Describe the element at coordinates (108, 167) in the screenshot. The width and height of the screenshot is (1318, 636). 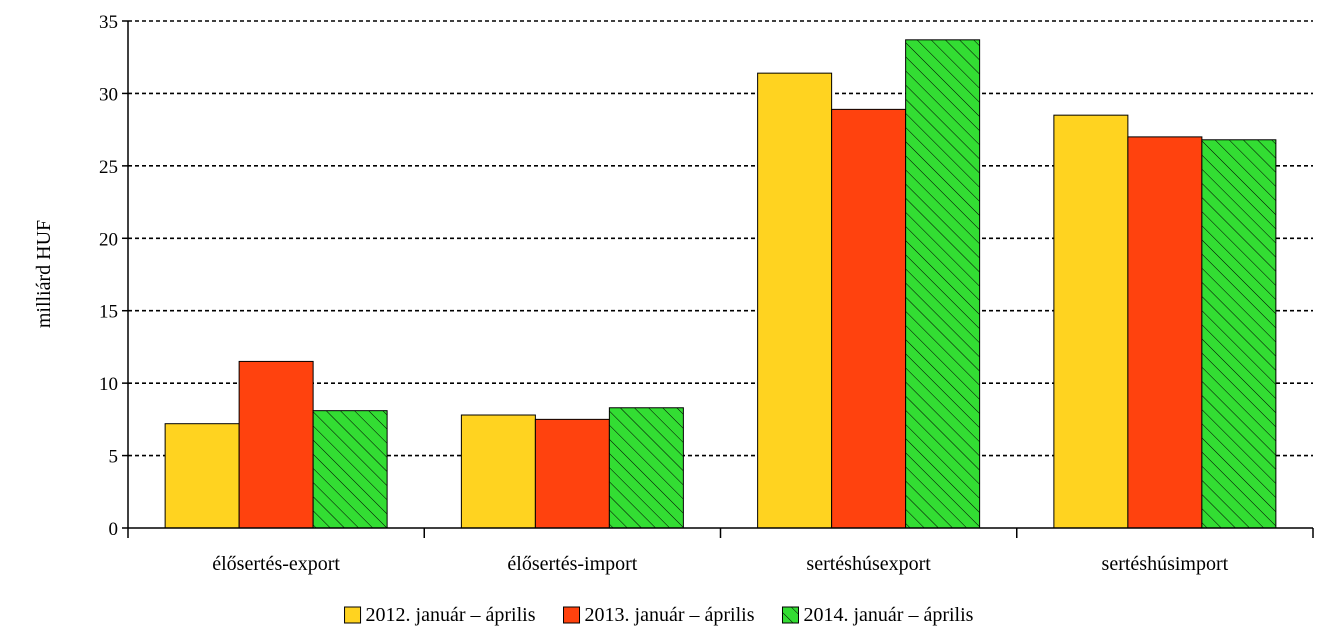
I see `y-tick-label: 25` at that location.